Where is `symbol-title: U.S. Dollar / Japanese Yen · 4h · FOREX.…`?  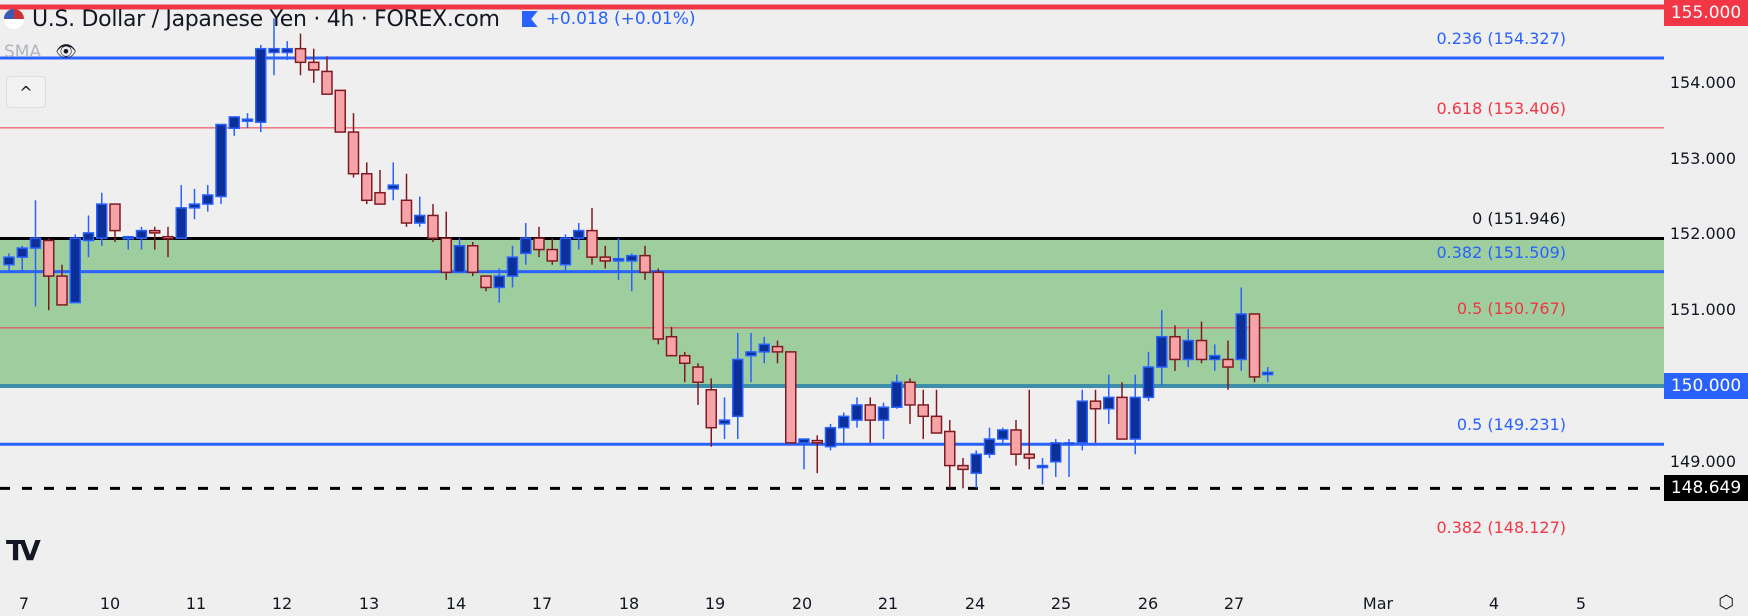 symbol-title: U.S. Dollar / Japanese Yen · 4h · FOREX.… is located at coordinates (266, 19).